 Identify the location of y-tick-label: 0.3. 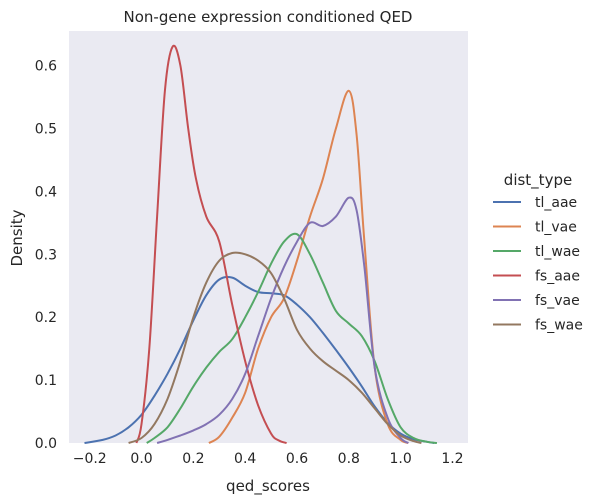
(46, 255).